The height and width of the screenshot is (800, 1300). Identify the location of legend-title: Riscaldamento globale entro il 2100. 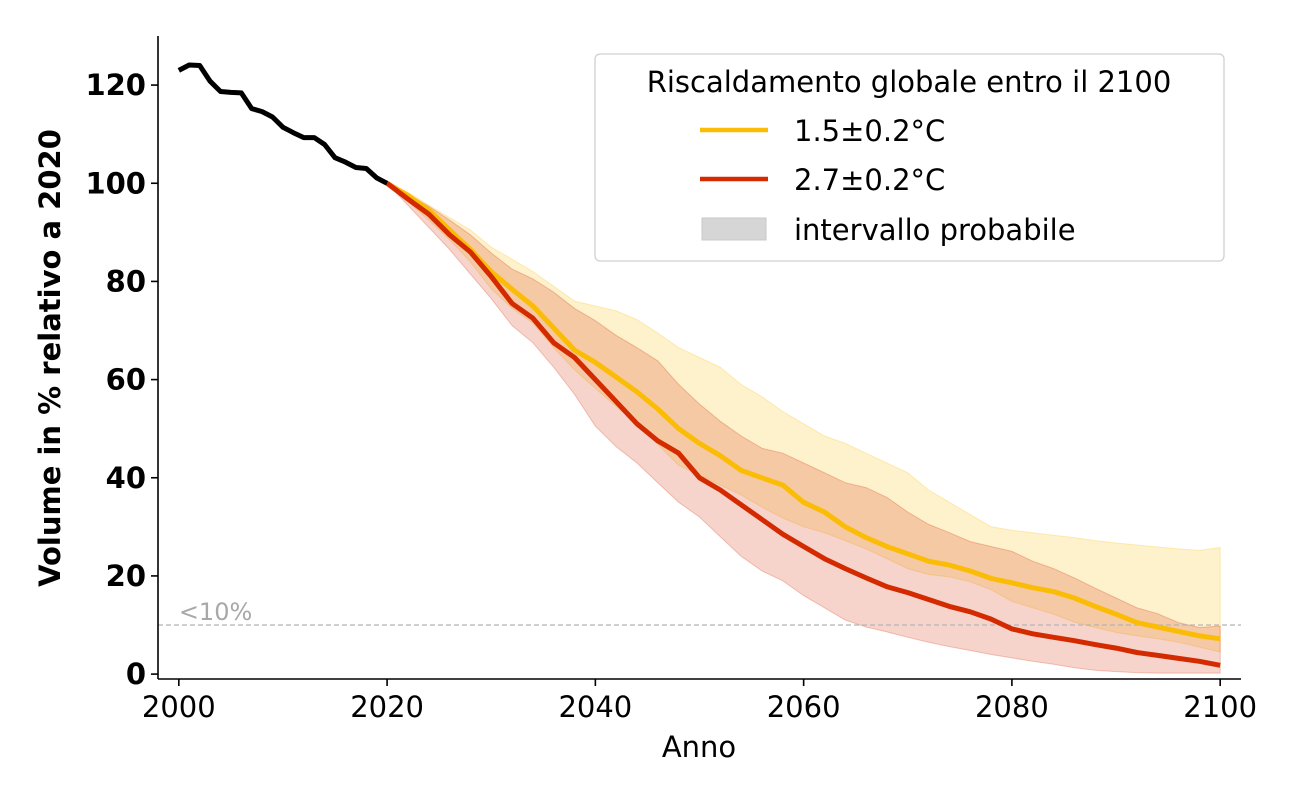
(909, 82).